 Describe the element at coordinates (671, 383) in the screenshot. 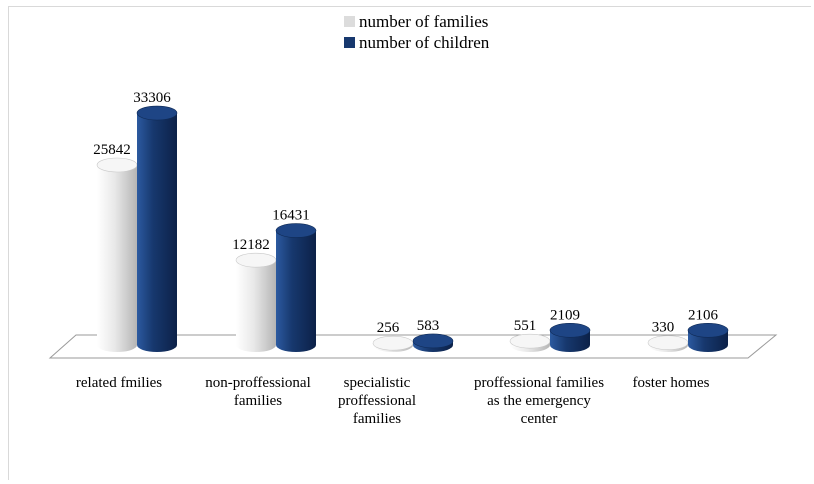

I see `category-label: foster homes` at that location.